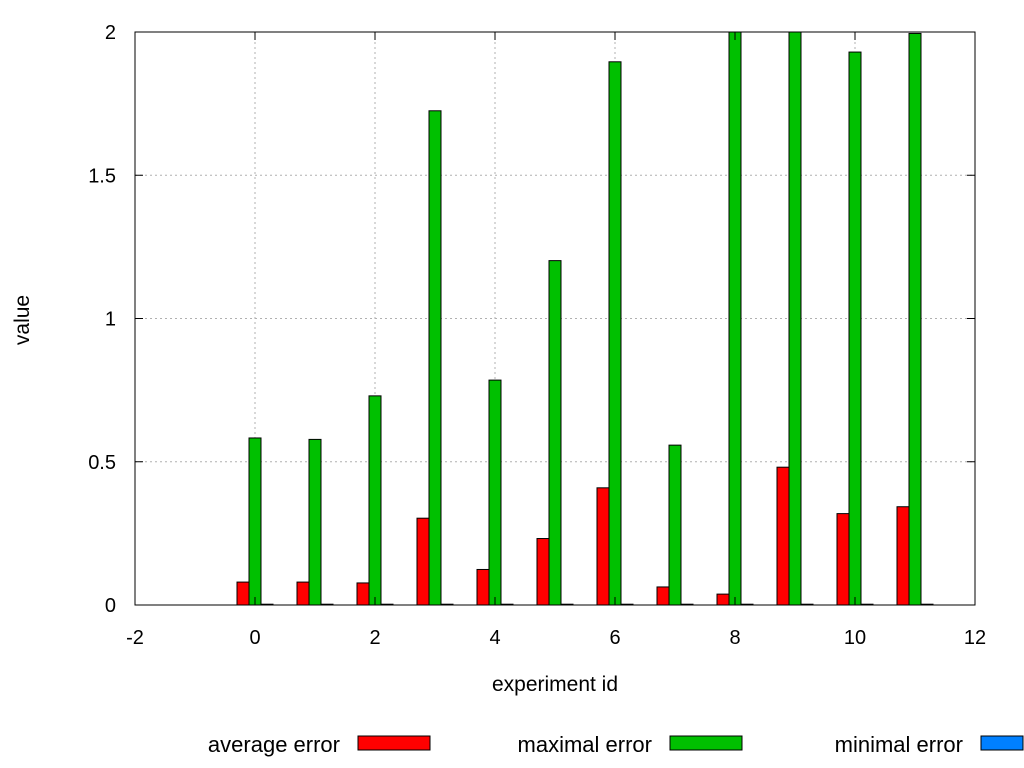 The image size is (1024, 768). What do you see at coordinates (899, 744) in the screenshot?
I see `legend-label-minimal-error: minimal error` at bounding box center [899, 744].